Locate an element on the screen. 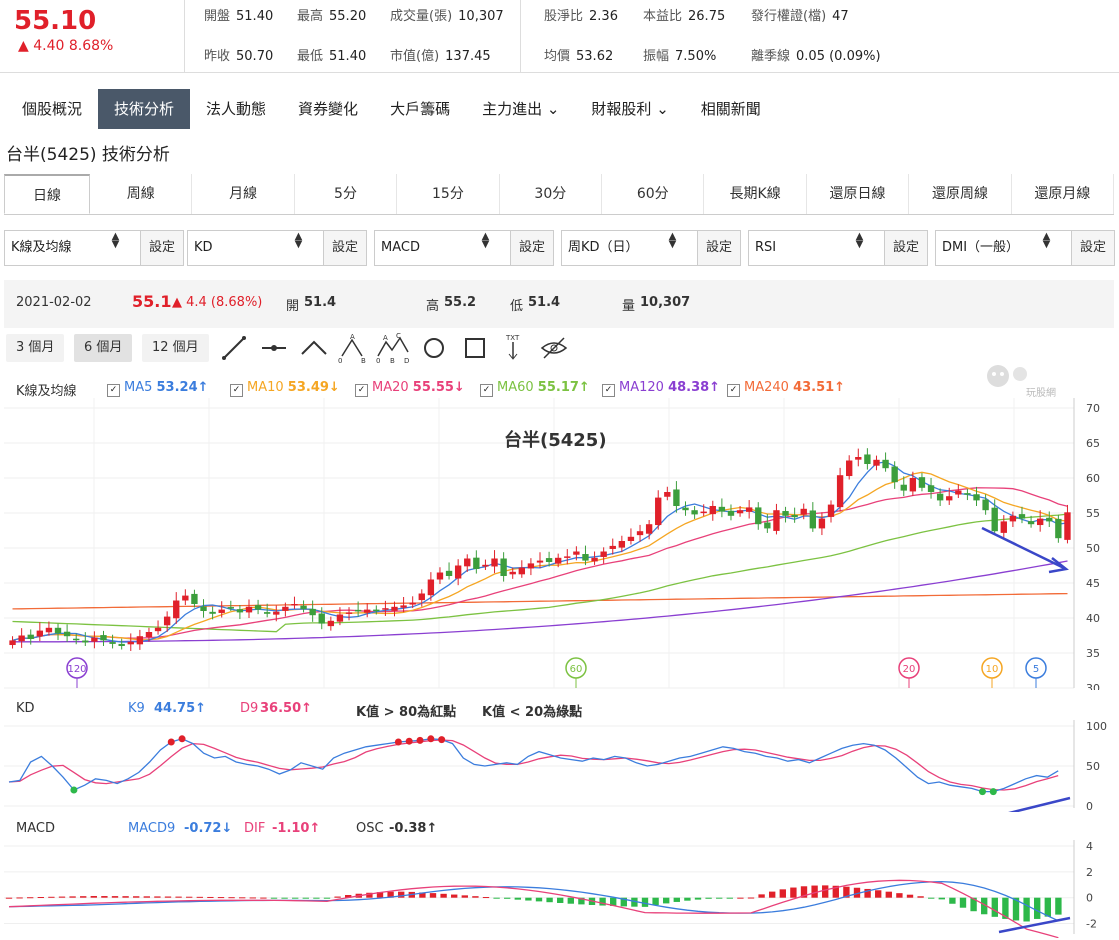 This screenshot has height=940, width=1119. watermark-logo-icon is located at coordinates (1012, 380).